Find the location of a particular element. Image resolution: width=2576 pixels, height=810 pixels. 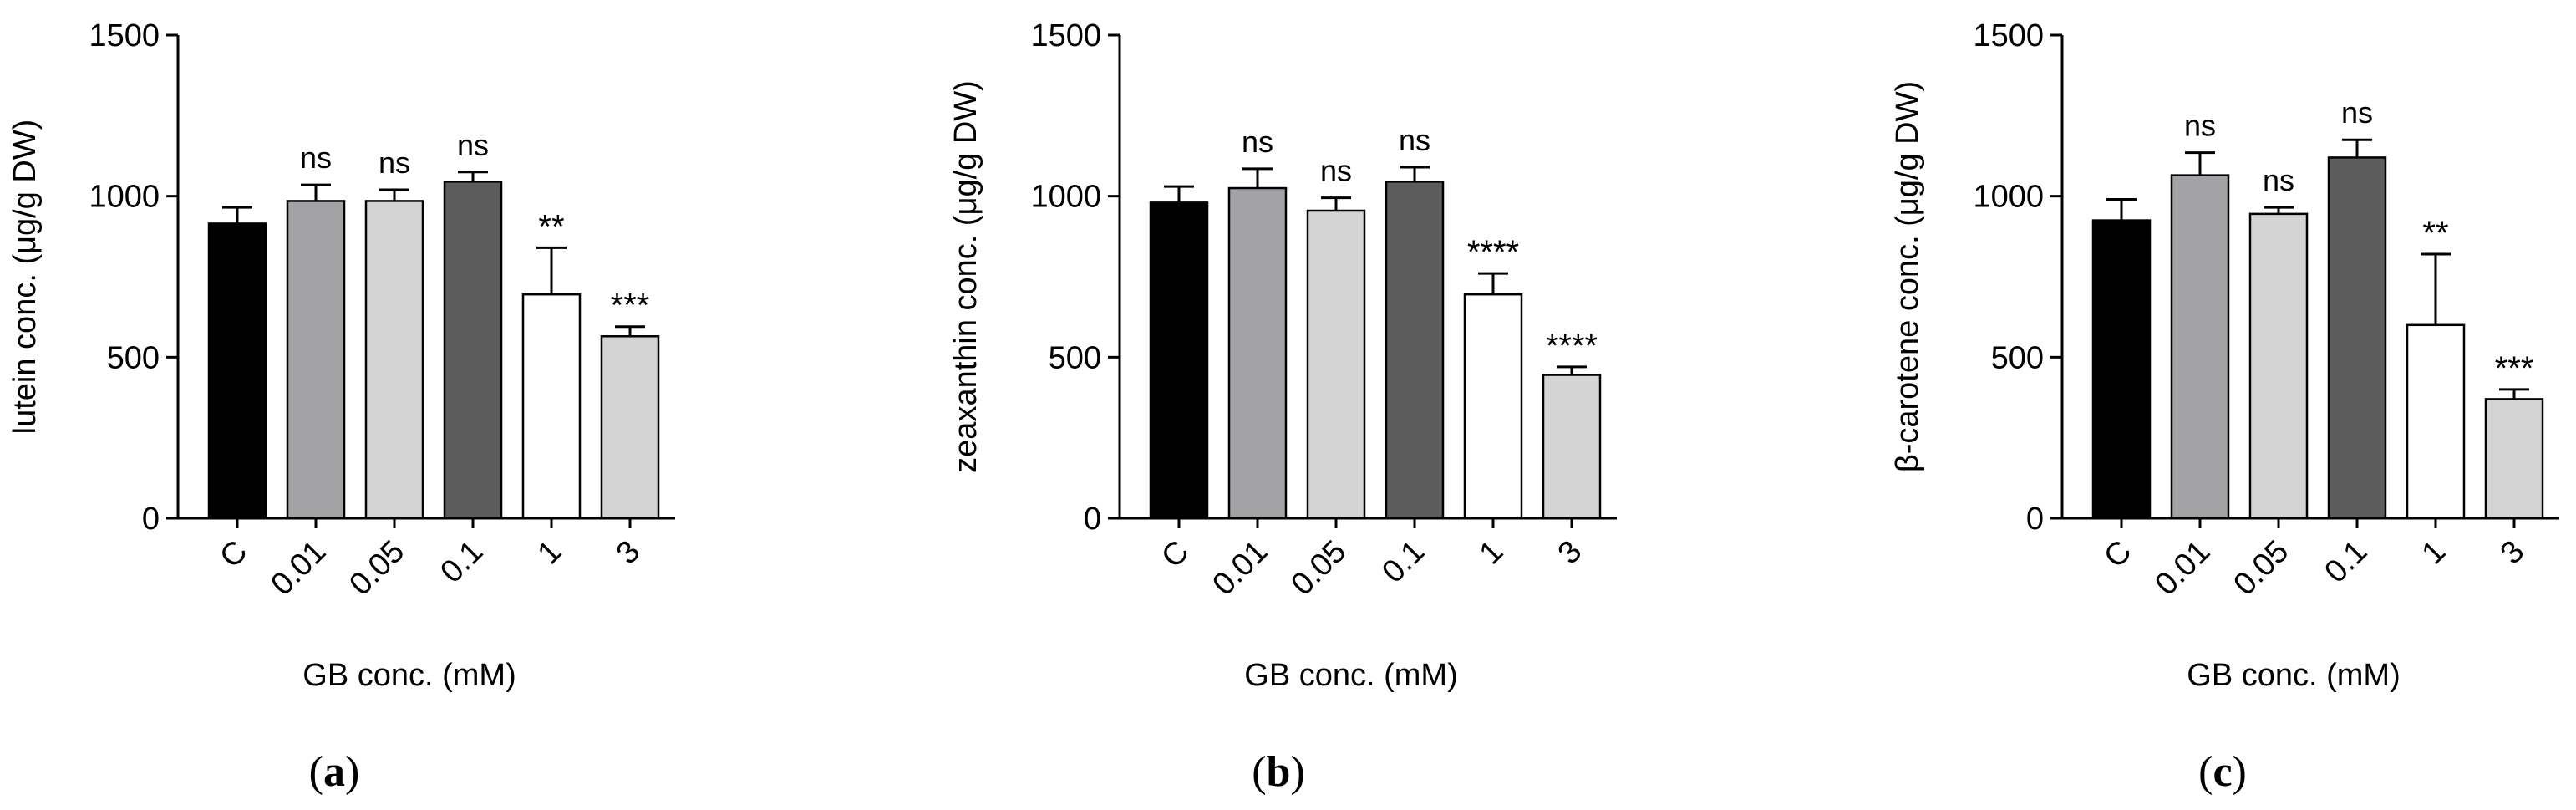

panel-label: (c) is located at coordinates (2222, 772).